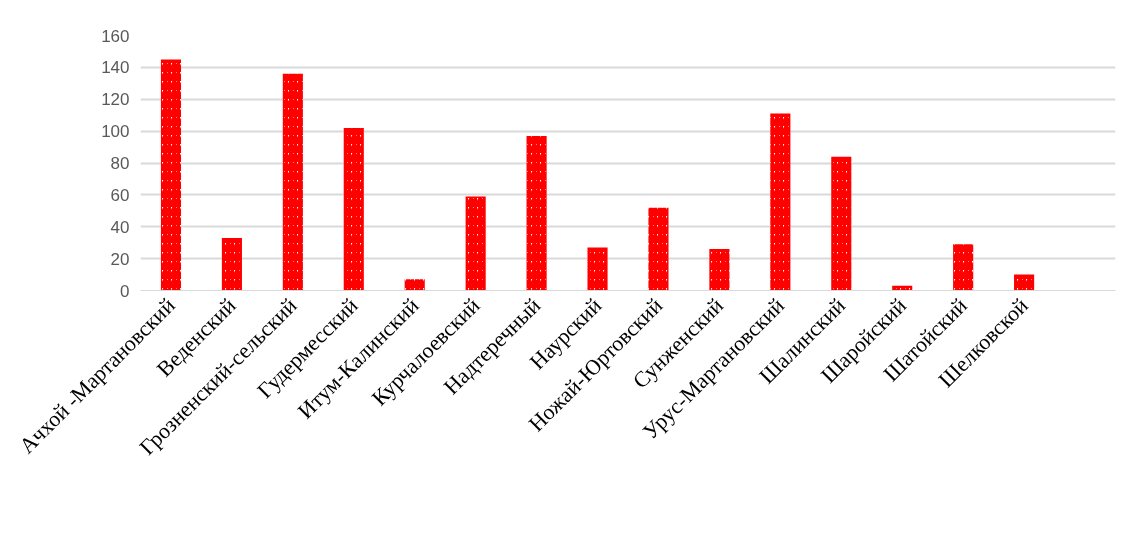 The image size is (1145, 543). Describe the element at coordinates (125, 291) in the screenshot. I see `y-tick-label: 0` at that location.